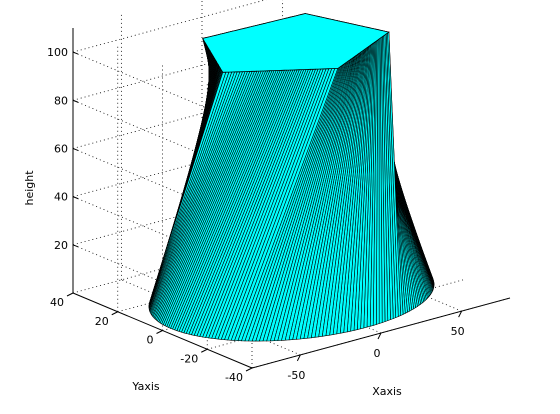 The height and width of the screenshot is (414, 560). Describe the element at coordinates (234, 377) in the screenshot. I see `y-tick-label: -40` at that location.